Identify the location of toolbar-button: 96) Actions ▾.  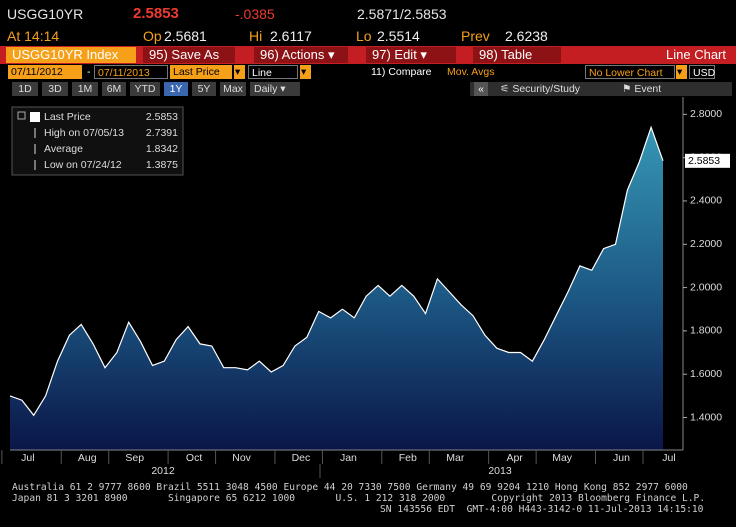
(301, 55).